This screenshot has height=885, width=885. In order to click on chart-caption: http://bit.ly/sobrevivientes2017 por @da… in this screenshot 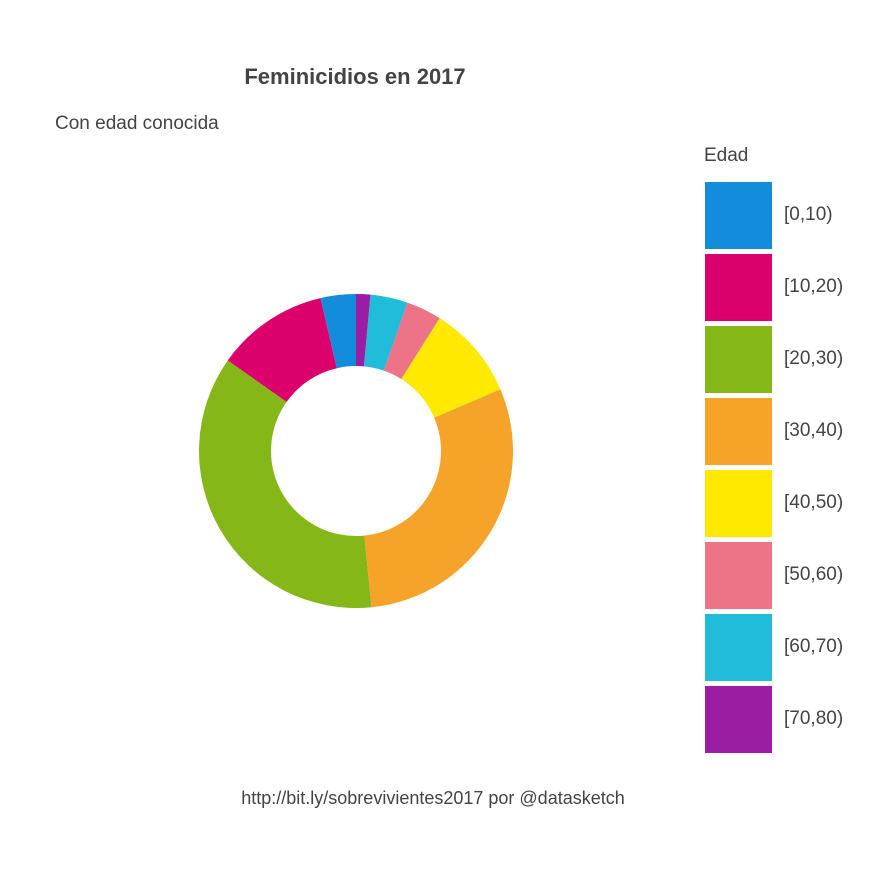, I will do `click(433, 798)`.